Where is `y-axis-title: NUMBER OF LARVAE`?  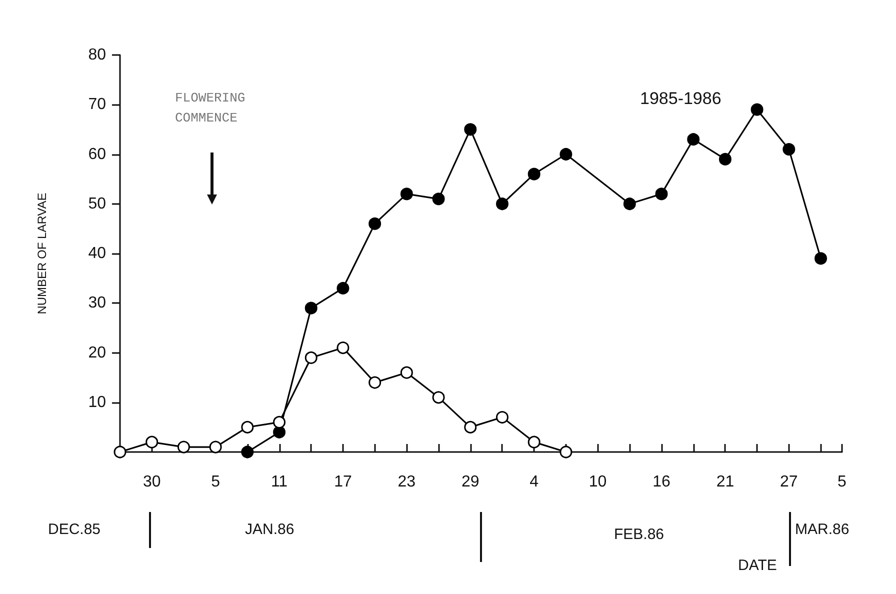
y-axis-title: NUMBER OF LARVAE is located at coordinates (42, 253).